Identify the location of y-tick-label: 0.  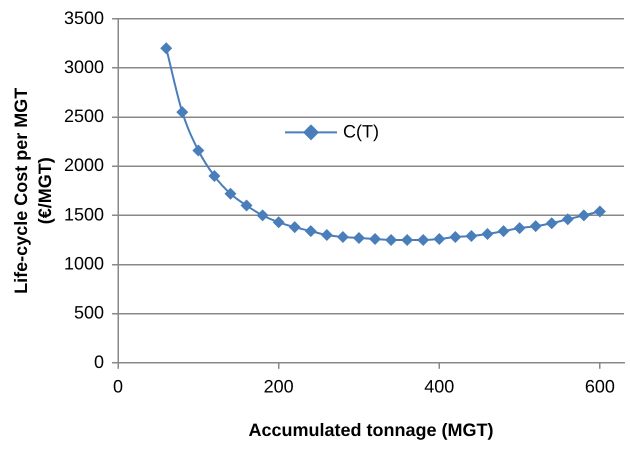
(99, 362).